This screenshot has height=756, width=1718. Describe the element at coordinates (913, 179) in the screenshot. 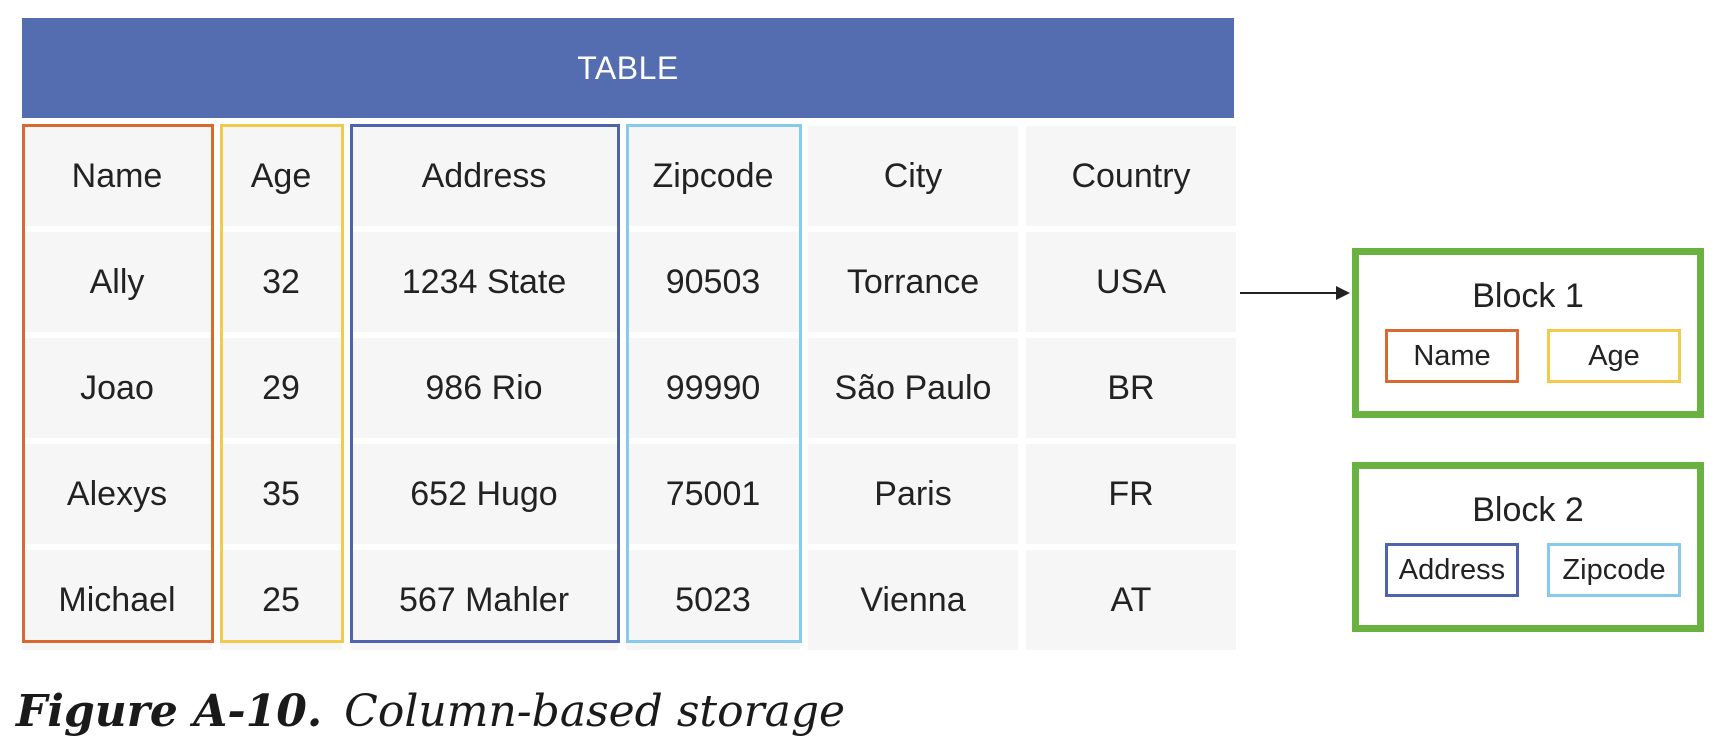

I see `column-header-city: City` at that location.